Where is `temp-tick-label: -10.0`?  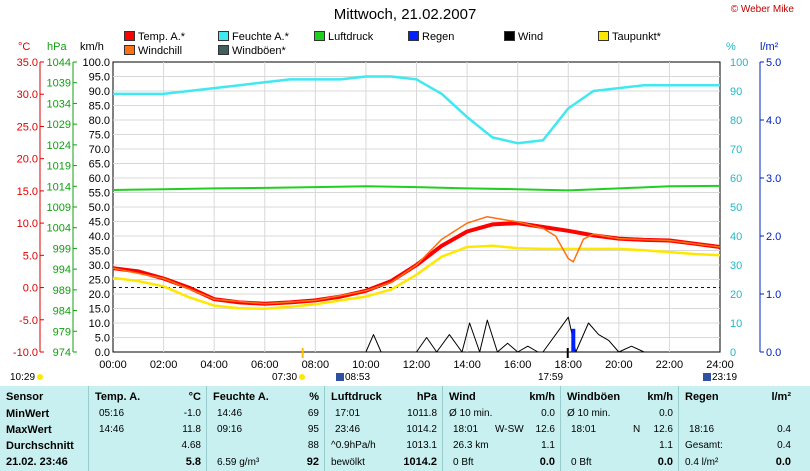 temp-tick-label: -10.0 is located at coordinates (25, 353).